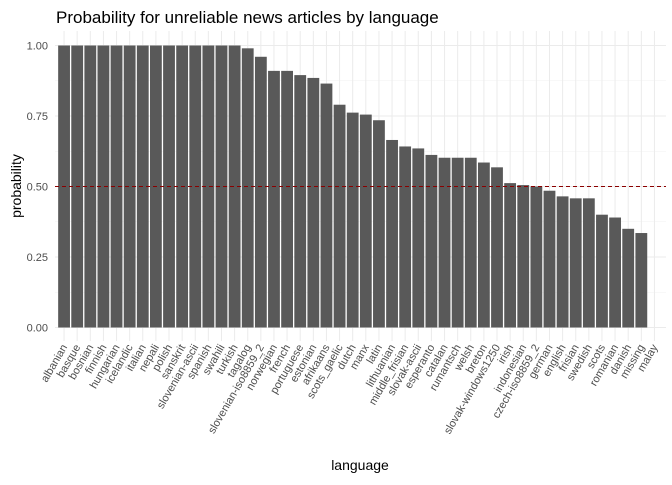 This screenshot has width=672, height=485. What do you see at coordinates (575, 263) in the screenshot?
I see `bar: frisian: 0.458` at bounding box center [575, 263].